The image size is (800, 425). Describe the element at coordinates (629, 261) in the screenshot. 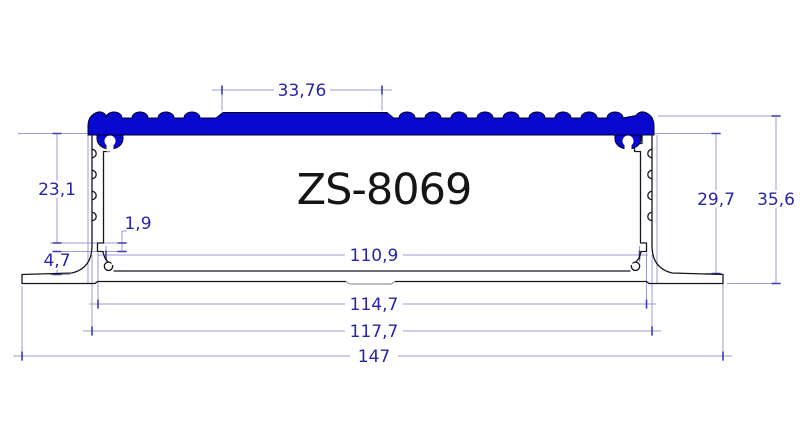

I see `hook-right-gap` at that location.